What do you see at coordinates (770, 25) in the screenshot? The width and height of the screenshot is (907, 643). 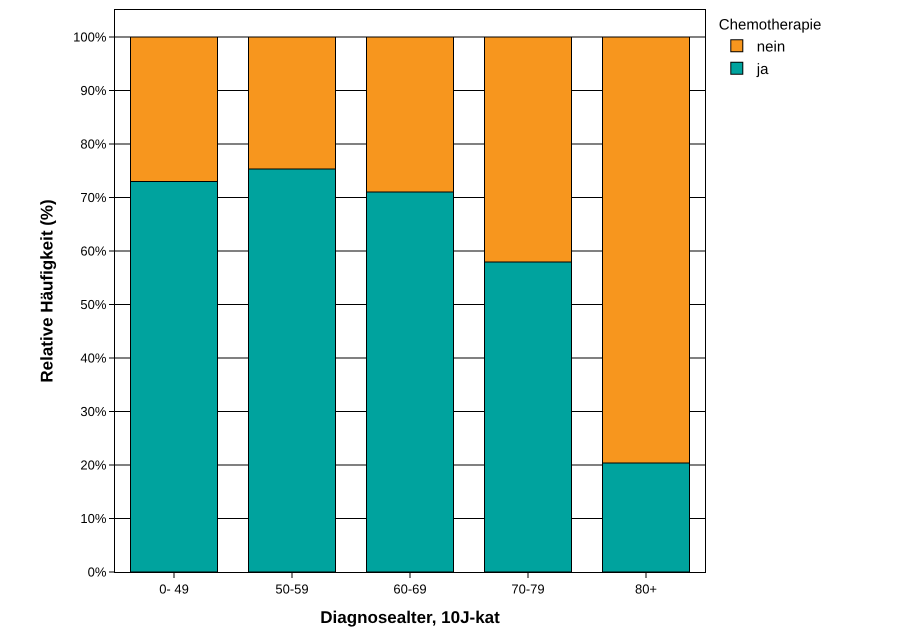 I see `legend-title: Chemotherapie` at bounding box center [770, 25].